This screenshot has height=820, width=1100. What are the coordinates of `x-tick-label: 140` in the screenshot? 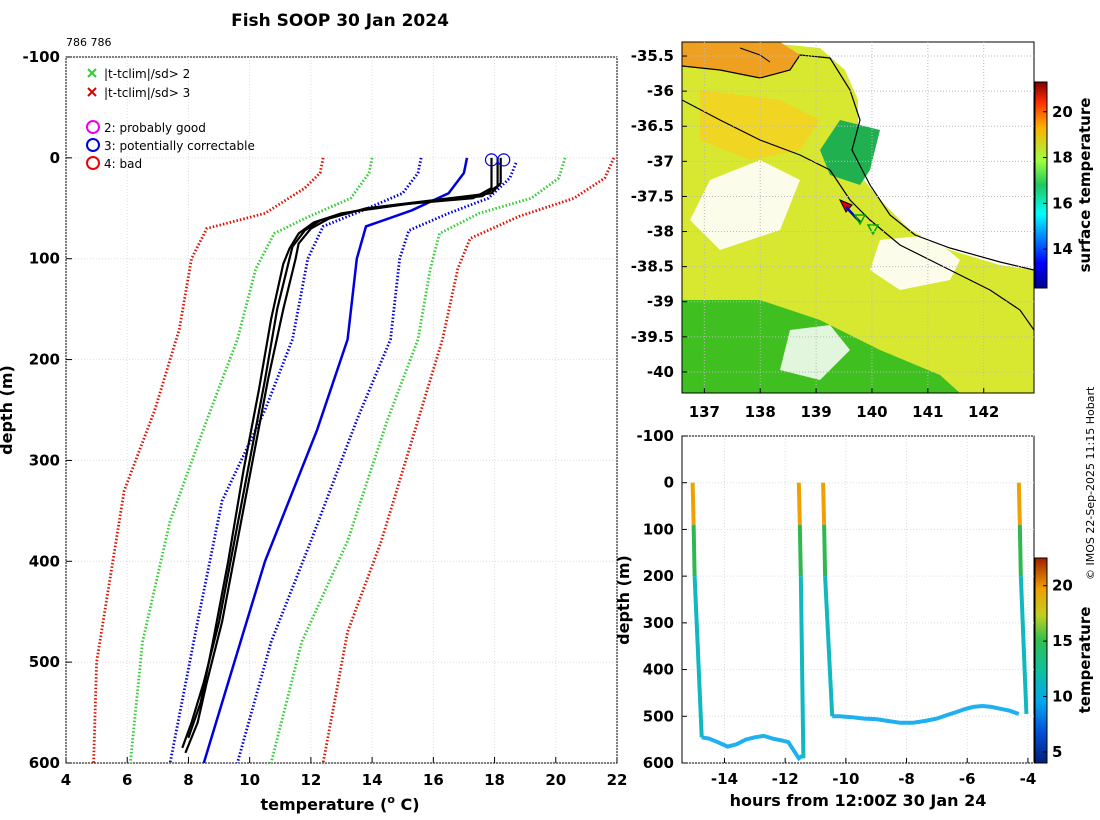 It's located at (871, 412).